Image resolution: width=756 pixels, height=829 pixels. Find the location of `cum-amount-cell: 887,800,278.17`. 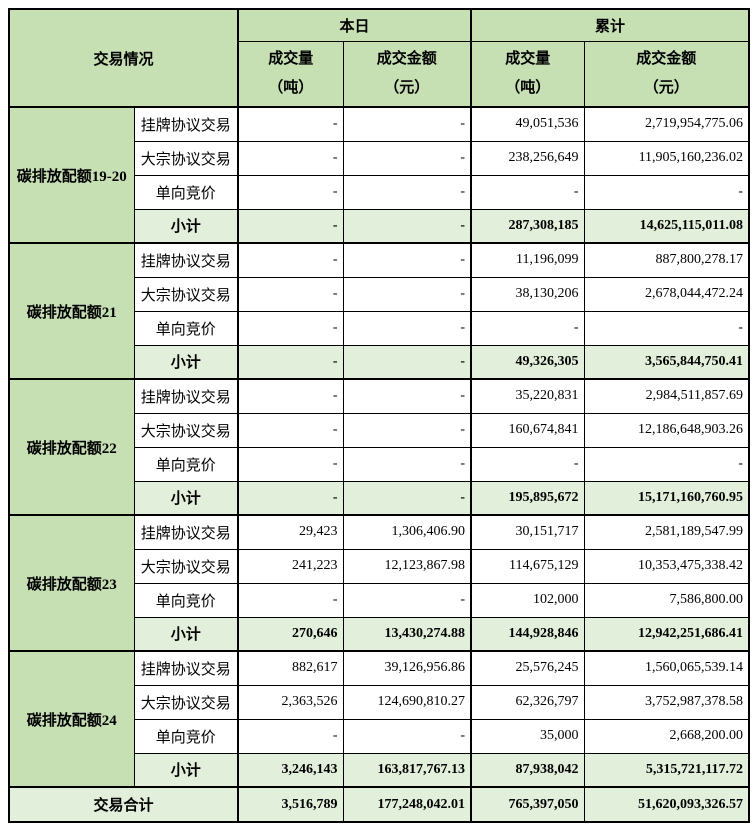

cum-amount-cell: 887,800,278.17 is located at coordinates (666, 260).